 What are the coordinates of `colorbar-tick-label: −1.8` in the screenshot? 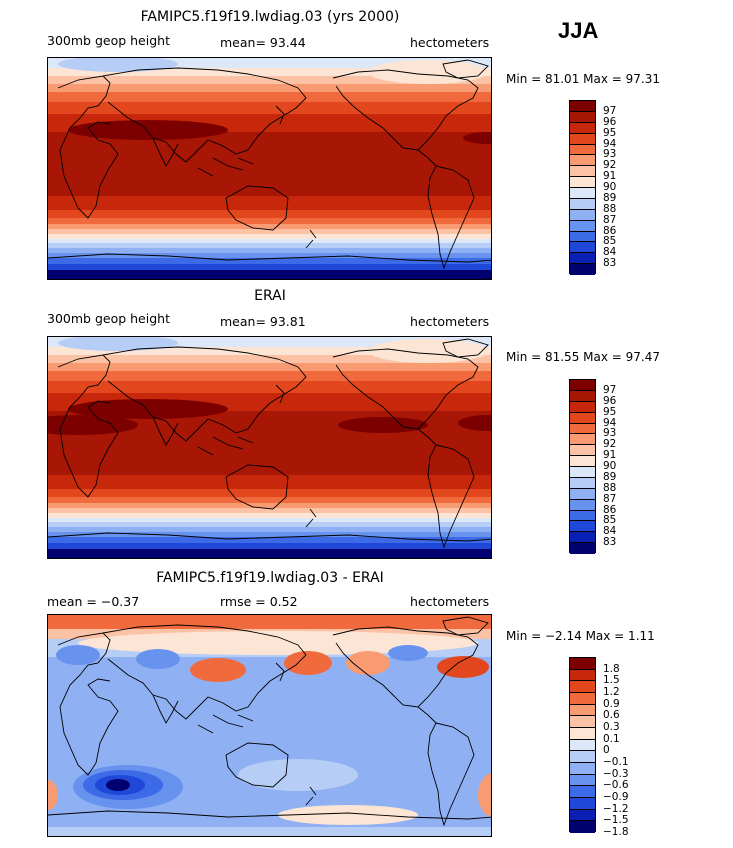 It's located at (616, 832).